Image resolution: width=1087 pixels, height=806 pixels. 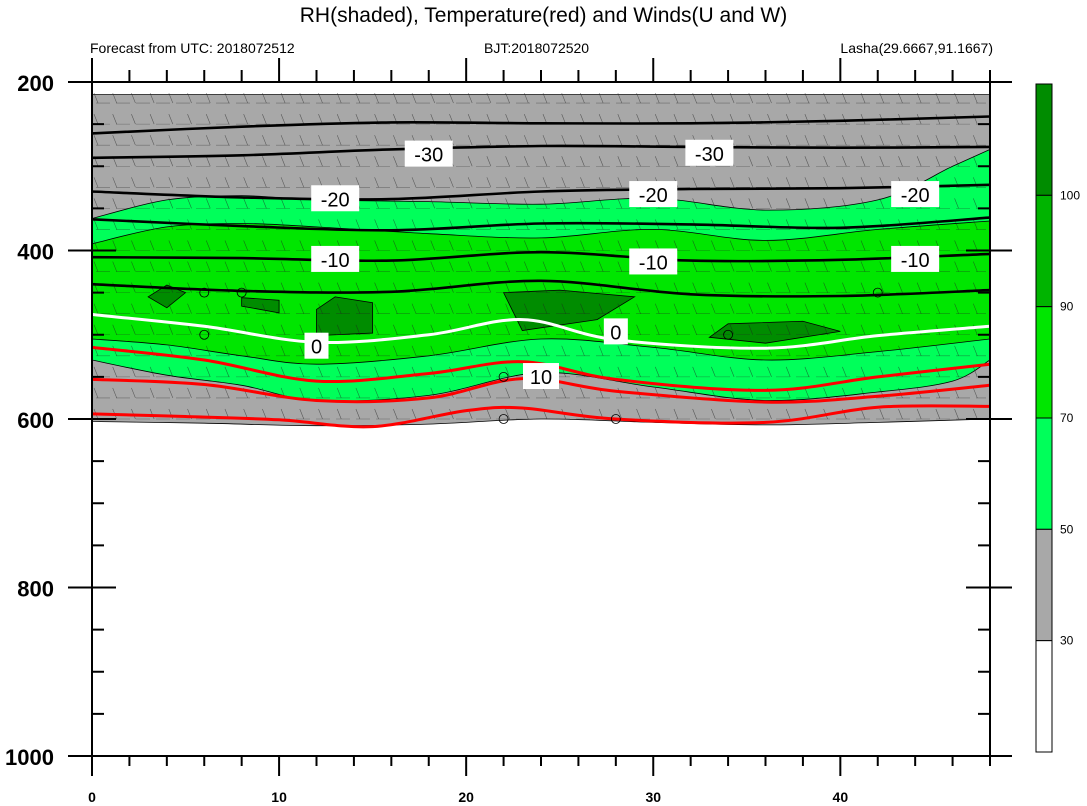 I want to click on x-tick-label: 40, so click(x=841, y=797).